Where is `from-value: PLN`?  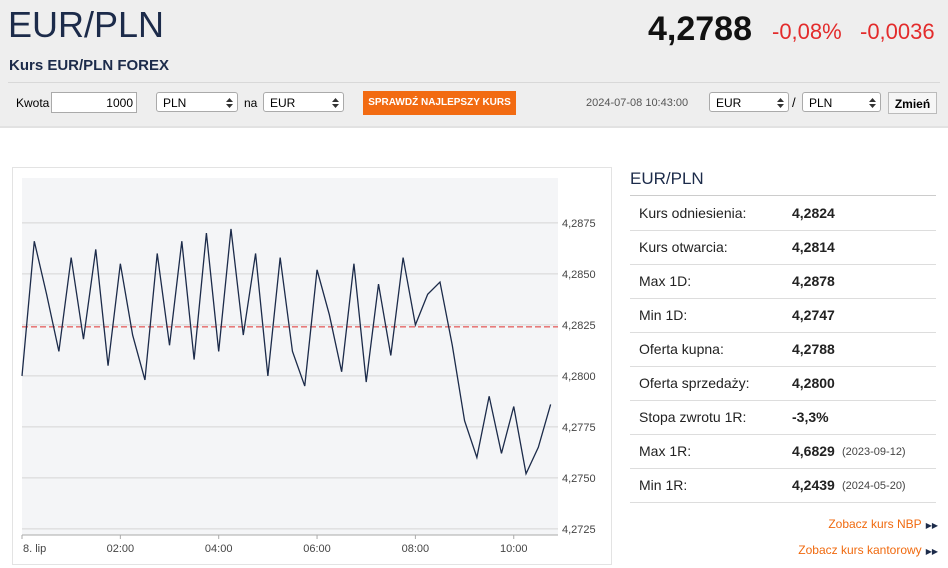 from-value: PLN is located at coordinates (175, 103).